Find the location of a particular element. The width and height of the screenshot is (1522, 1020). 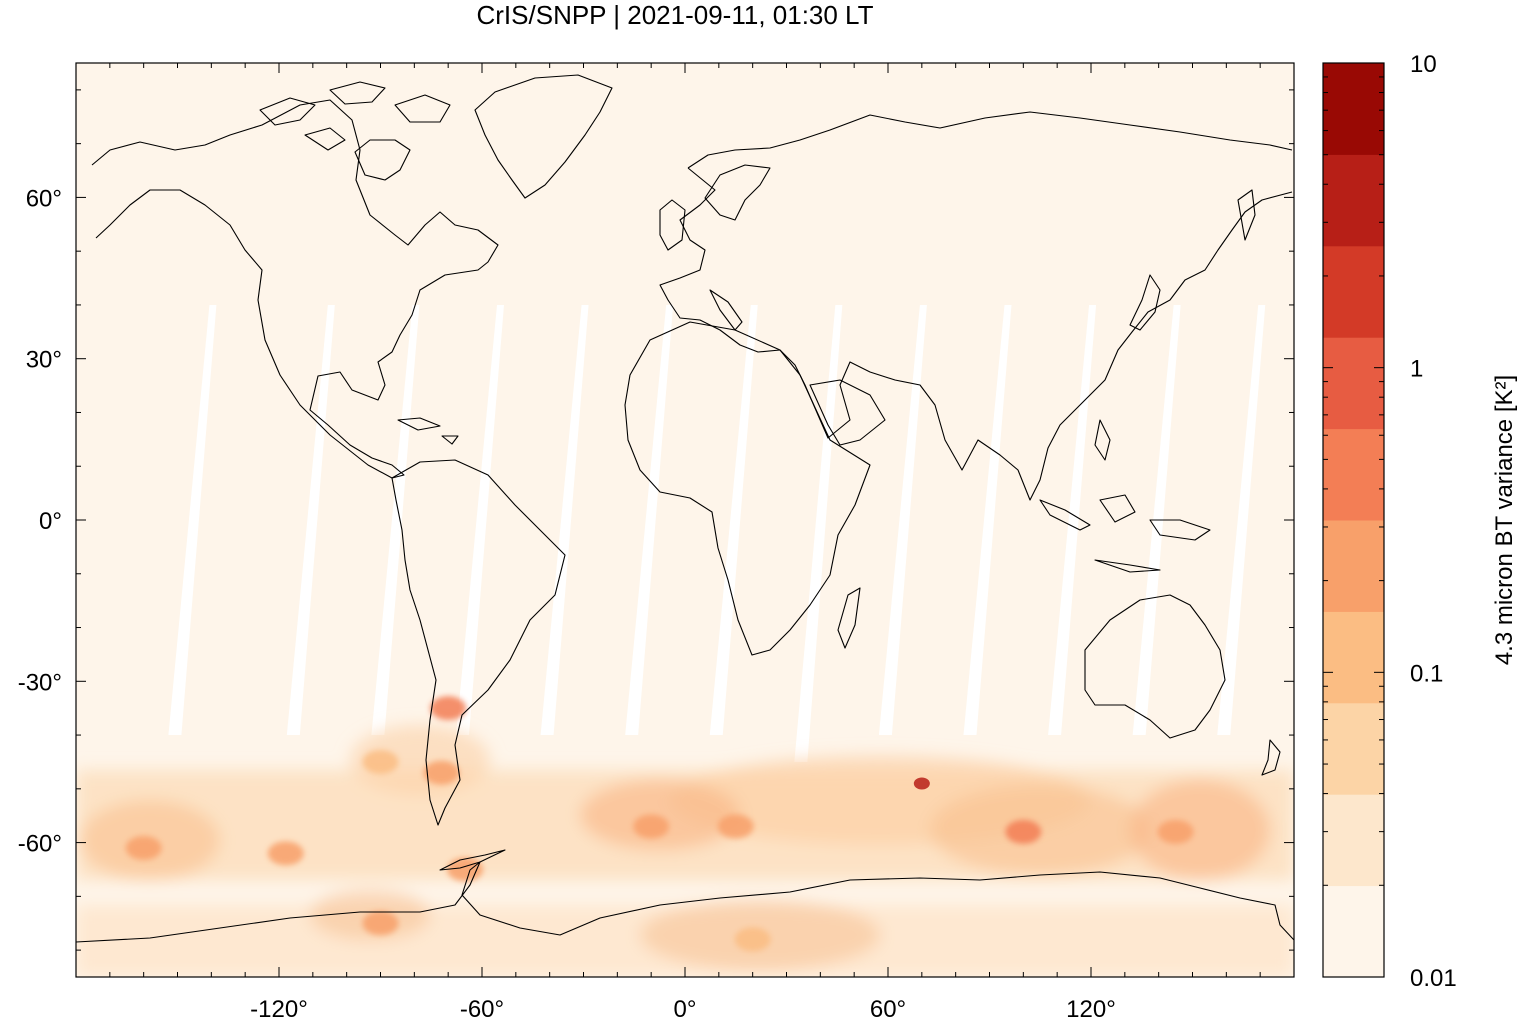

colorbar-frame is located at coordinates (1353, 520).